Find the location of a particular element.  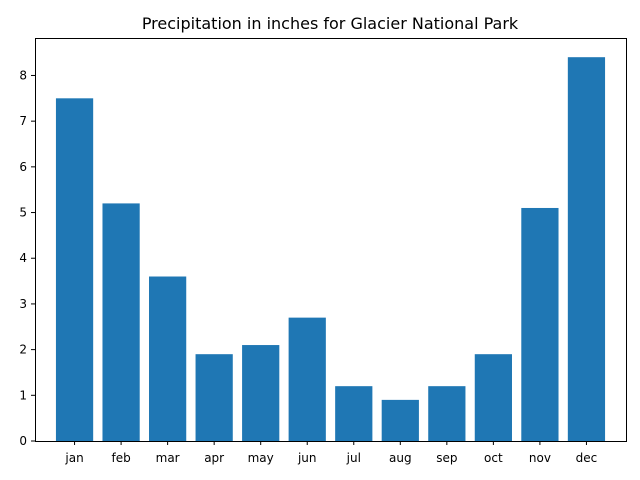

bar-oct is located at coordinates (493, 397).